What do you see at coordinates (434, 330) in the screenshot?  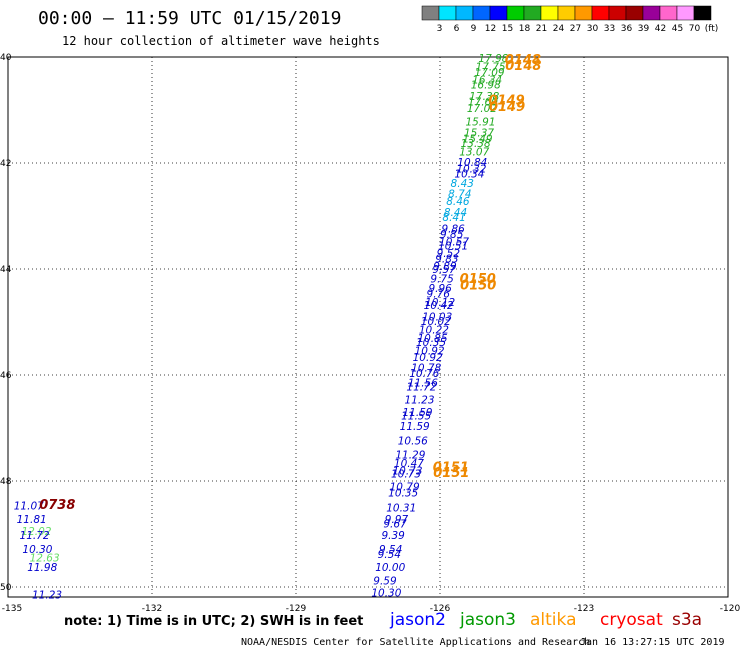 I see `wave-height-value: 10.22` at bounding box center [434, 330].